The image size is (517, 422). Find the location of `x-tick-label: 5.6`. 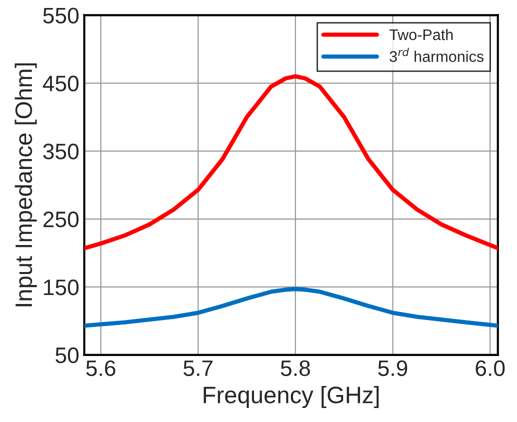

x-tick-label: 5.6 is located at coordinates (101, 368).